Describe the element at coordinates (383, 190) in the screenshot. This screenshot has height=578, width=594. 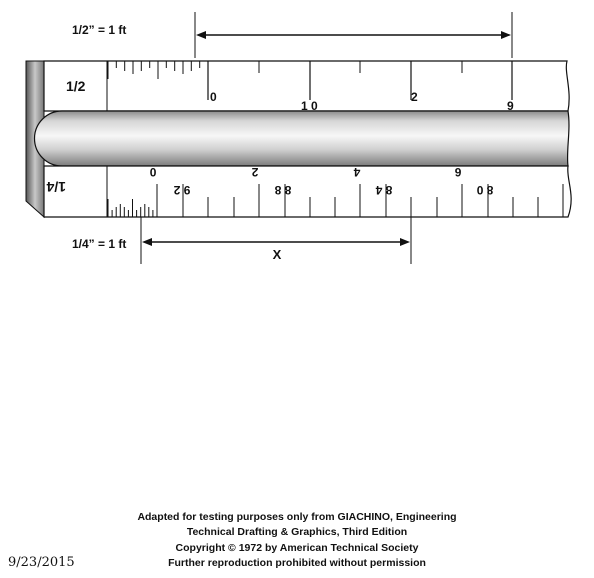
I see `bottom-number-84: 8 4` at that location.